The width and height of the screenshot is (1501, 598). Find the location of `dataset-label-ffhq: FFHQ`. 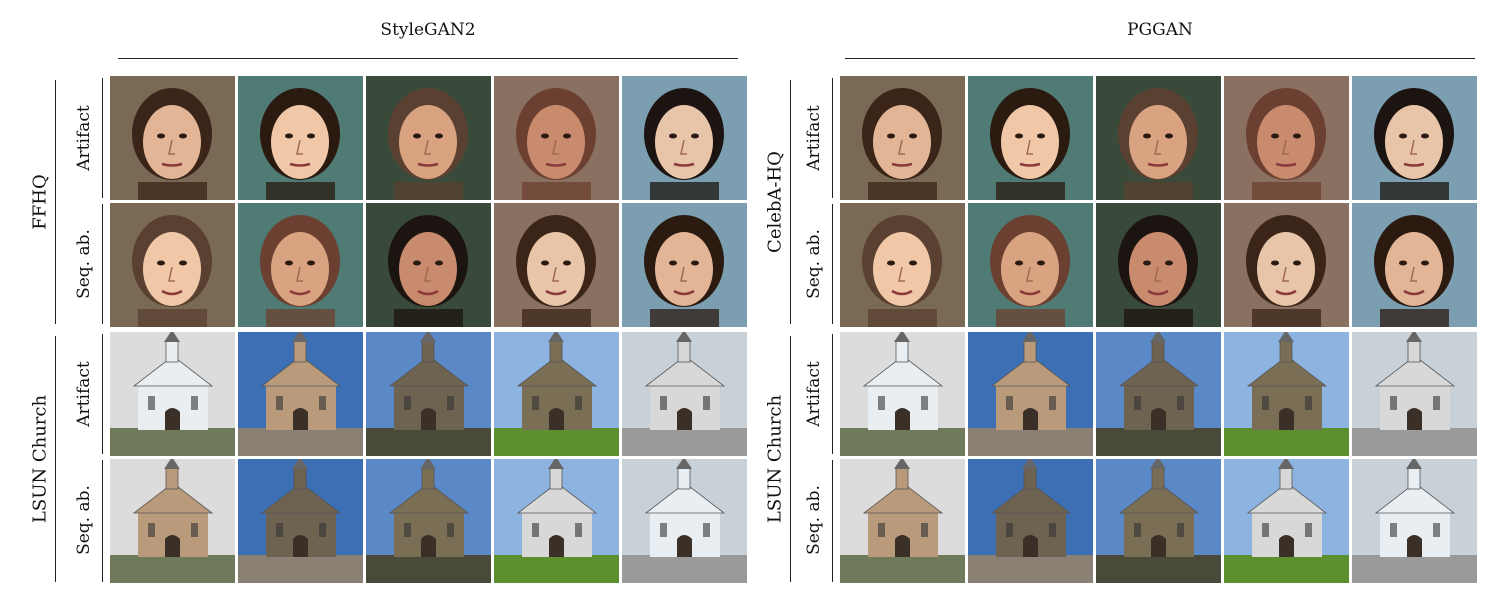

dataset-label-ffhq: FFHQ is located at coordinates (40, 202).